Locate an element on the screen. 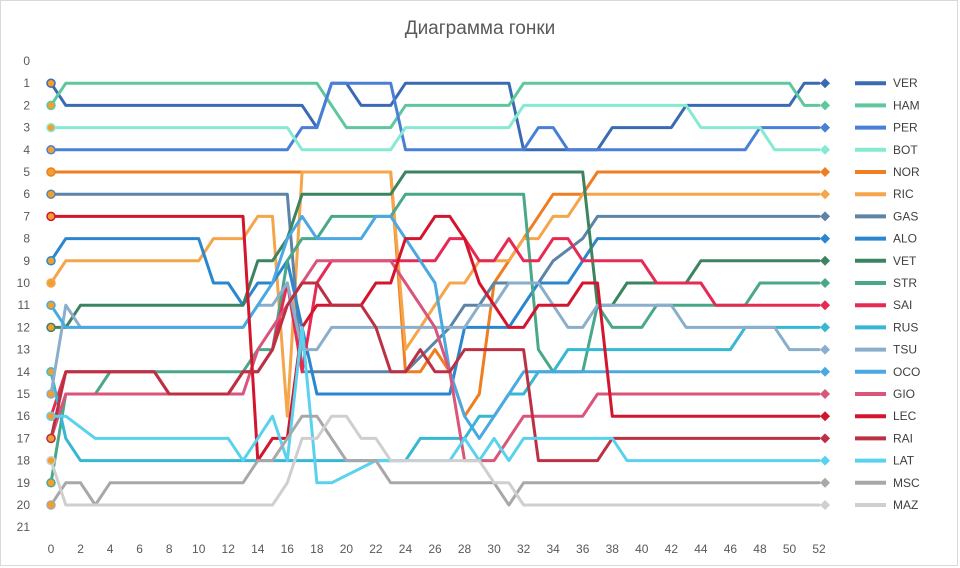 This screenshot has height=568, width=960. series-per is located at coordinates (438, 118).